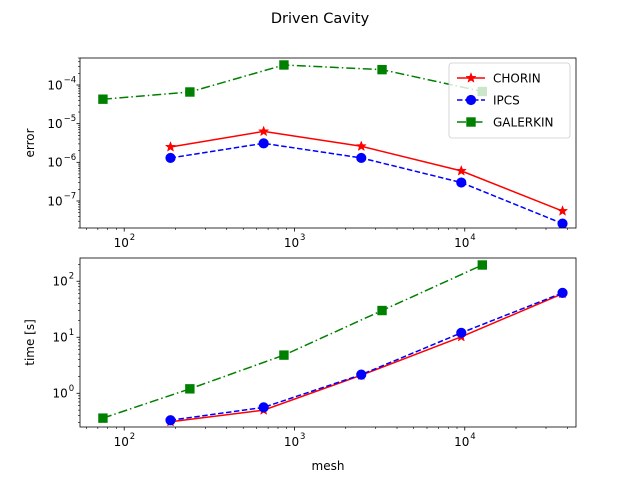  I want to click on series-galerkin, so click(293, 82).